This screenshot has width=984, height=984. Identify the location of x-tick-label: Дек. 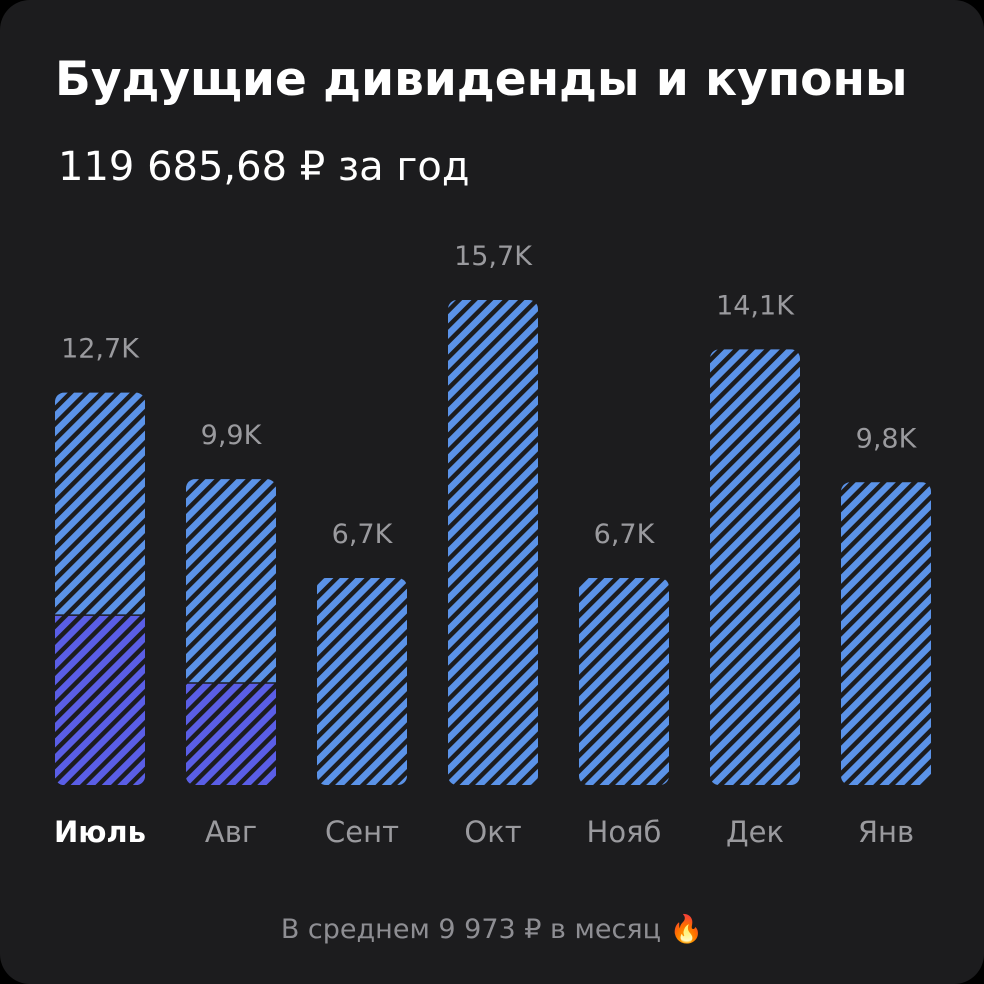
(755, 832).